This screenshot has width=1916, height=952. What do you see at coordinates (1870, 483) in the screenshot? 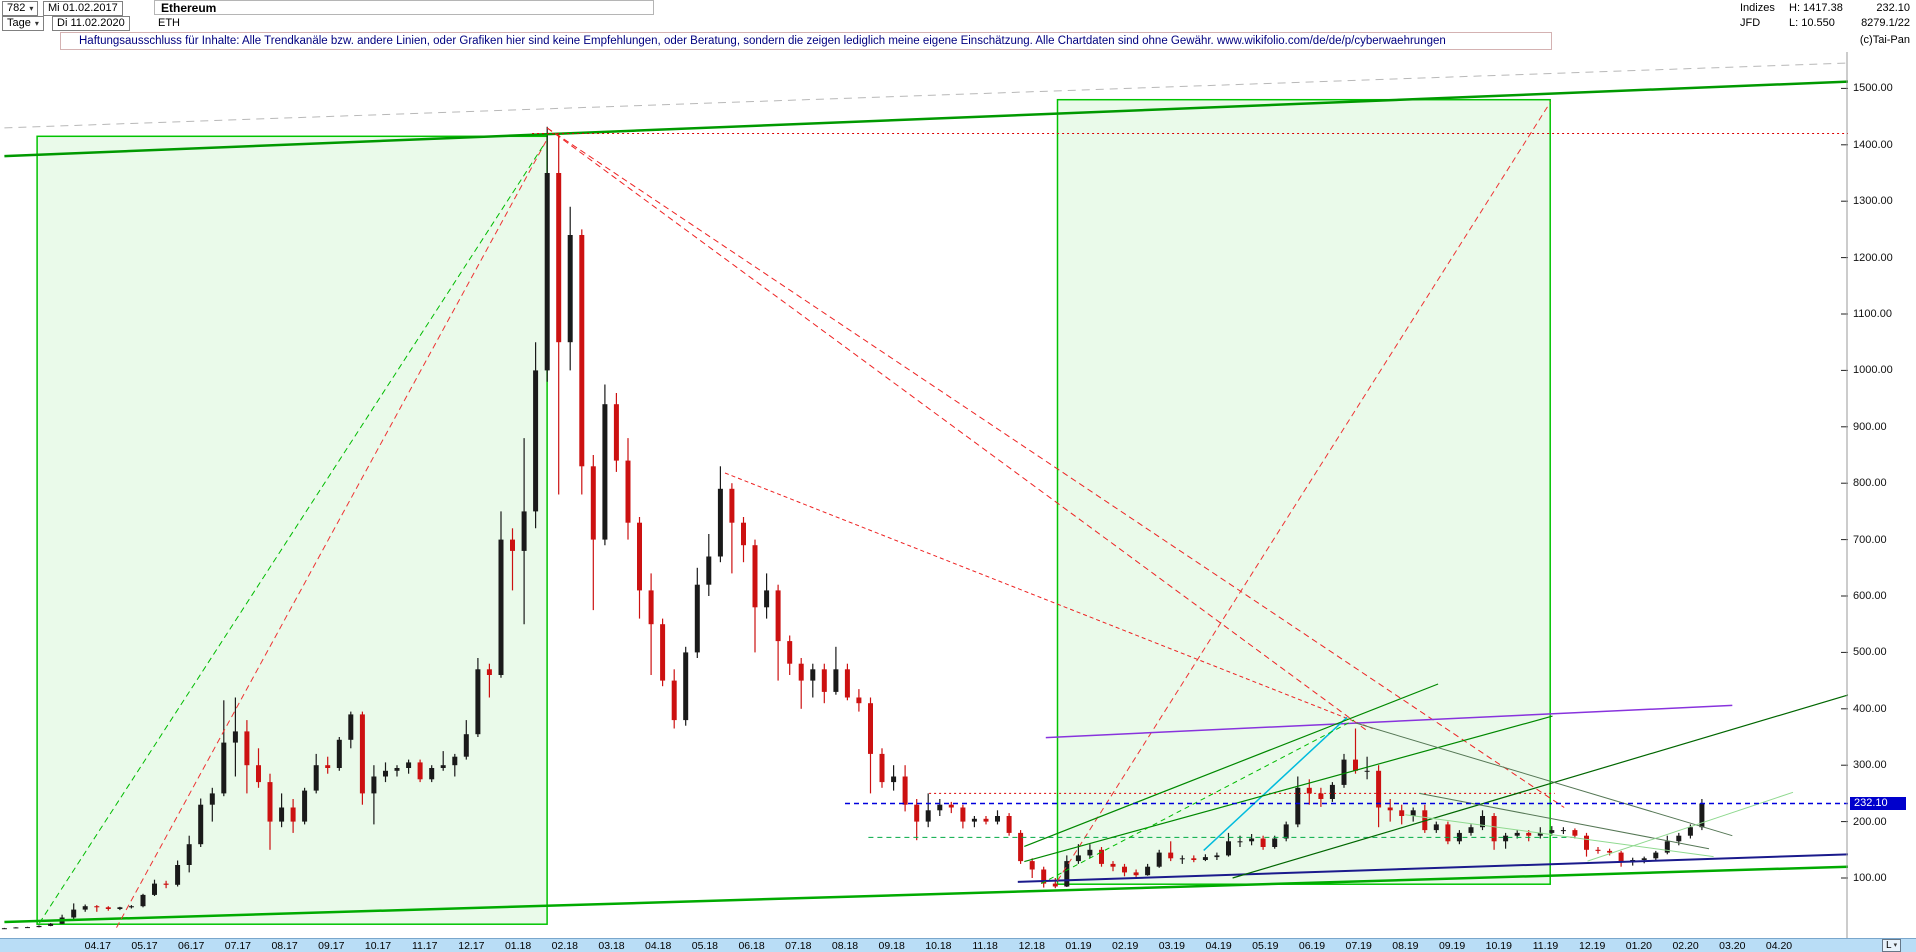
I see `y-axis-label: 800.00` at bounding box center [1870, 483].